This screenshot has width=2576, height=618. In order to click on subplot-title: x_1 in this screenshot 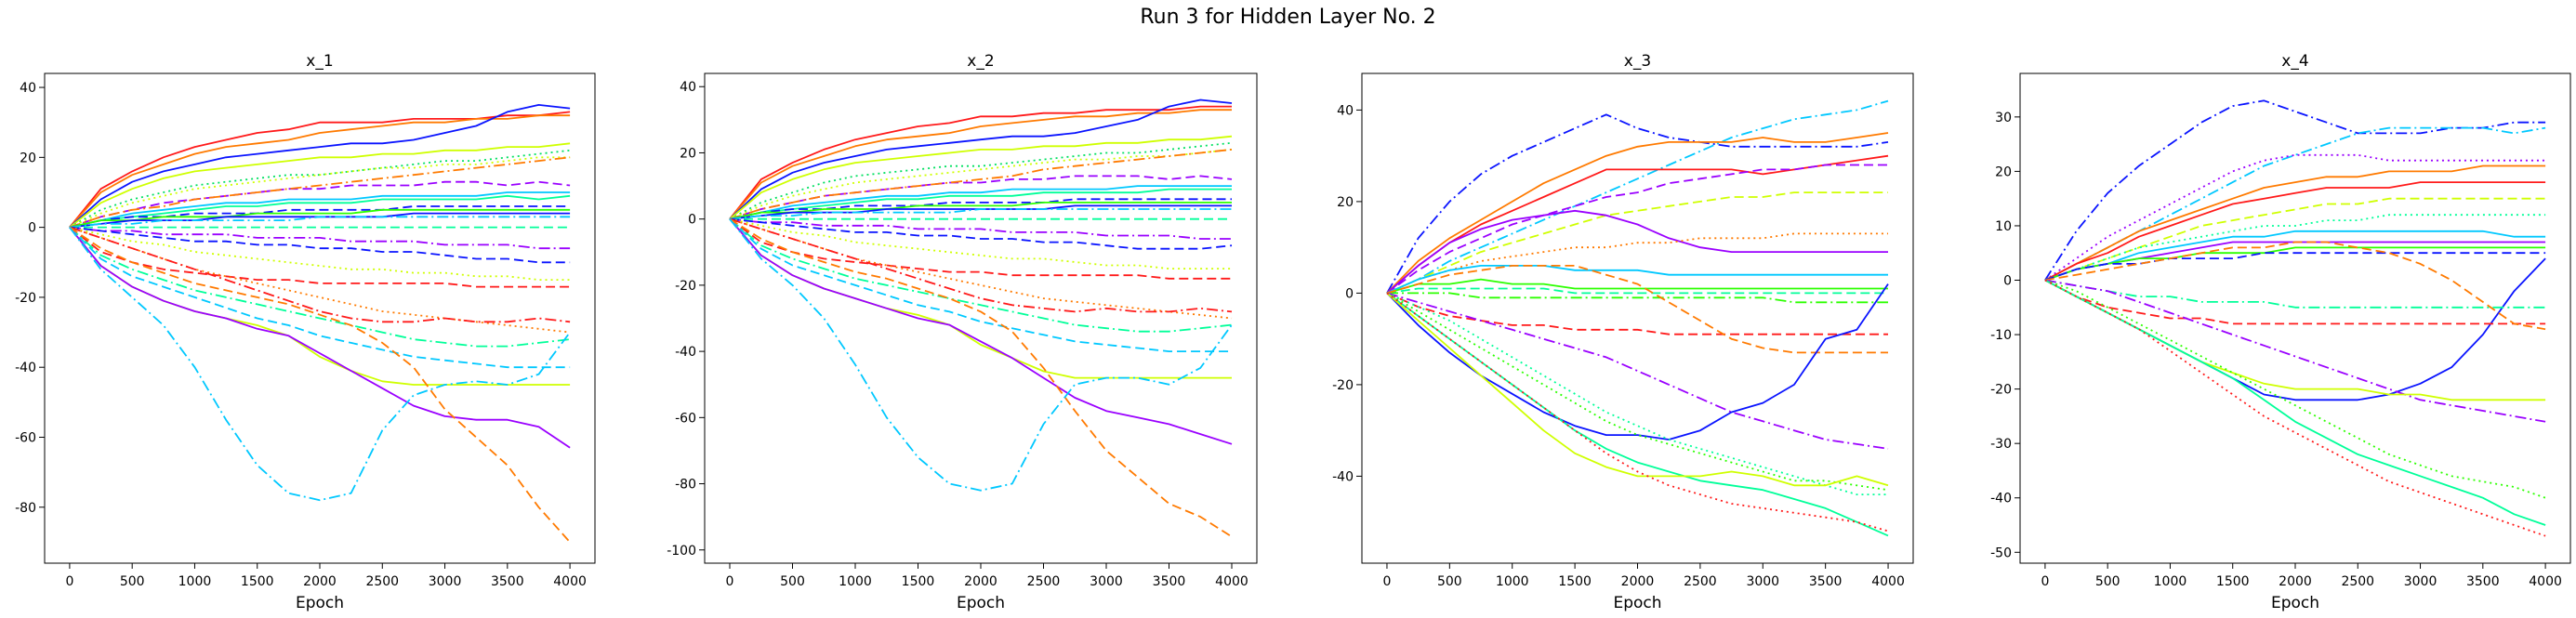, I will do `click(319, 62)`.